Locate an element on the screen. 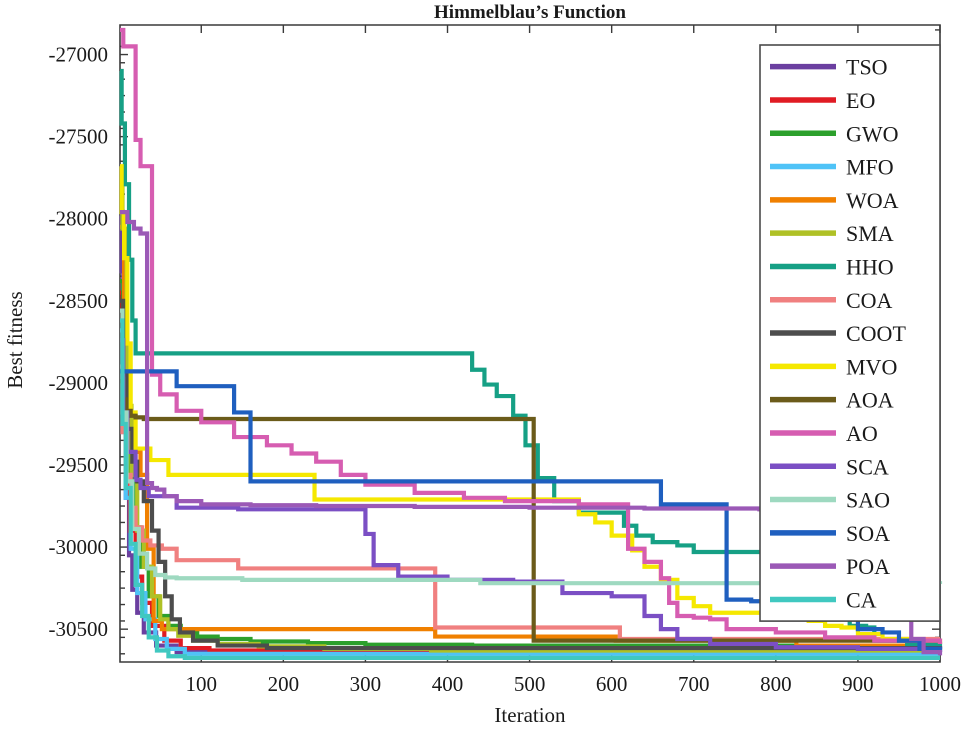 The height and width of the screenshot is (733, 980). x-tick-label: 500 is located at coordinates (530, 684).